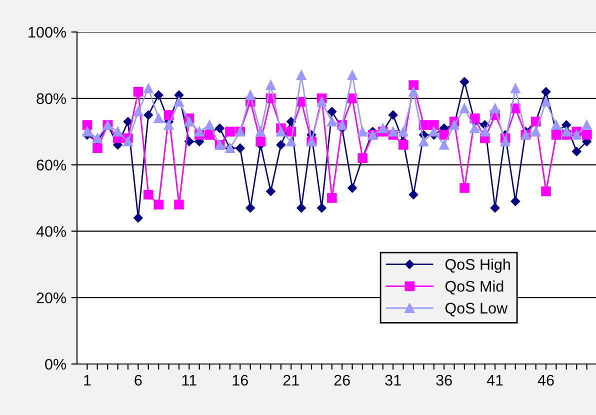 This screenshot has height=415, width=596. Describe the element at coordinates (494, 380) in the screenshot. I see `x-tick-label: 41` at that location.